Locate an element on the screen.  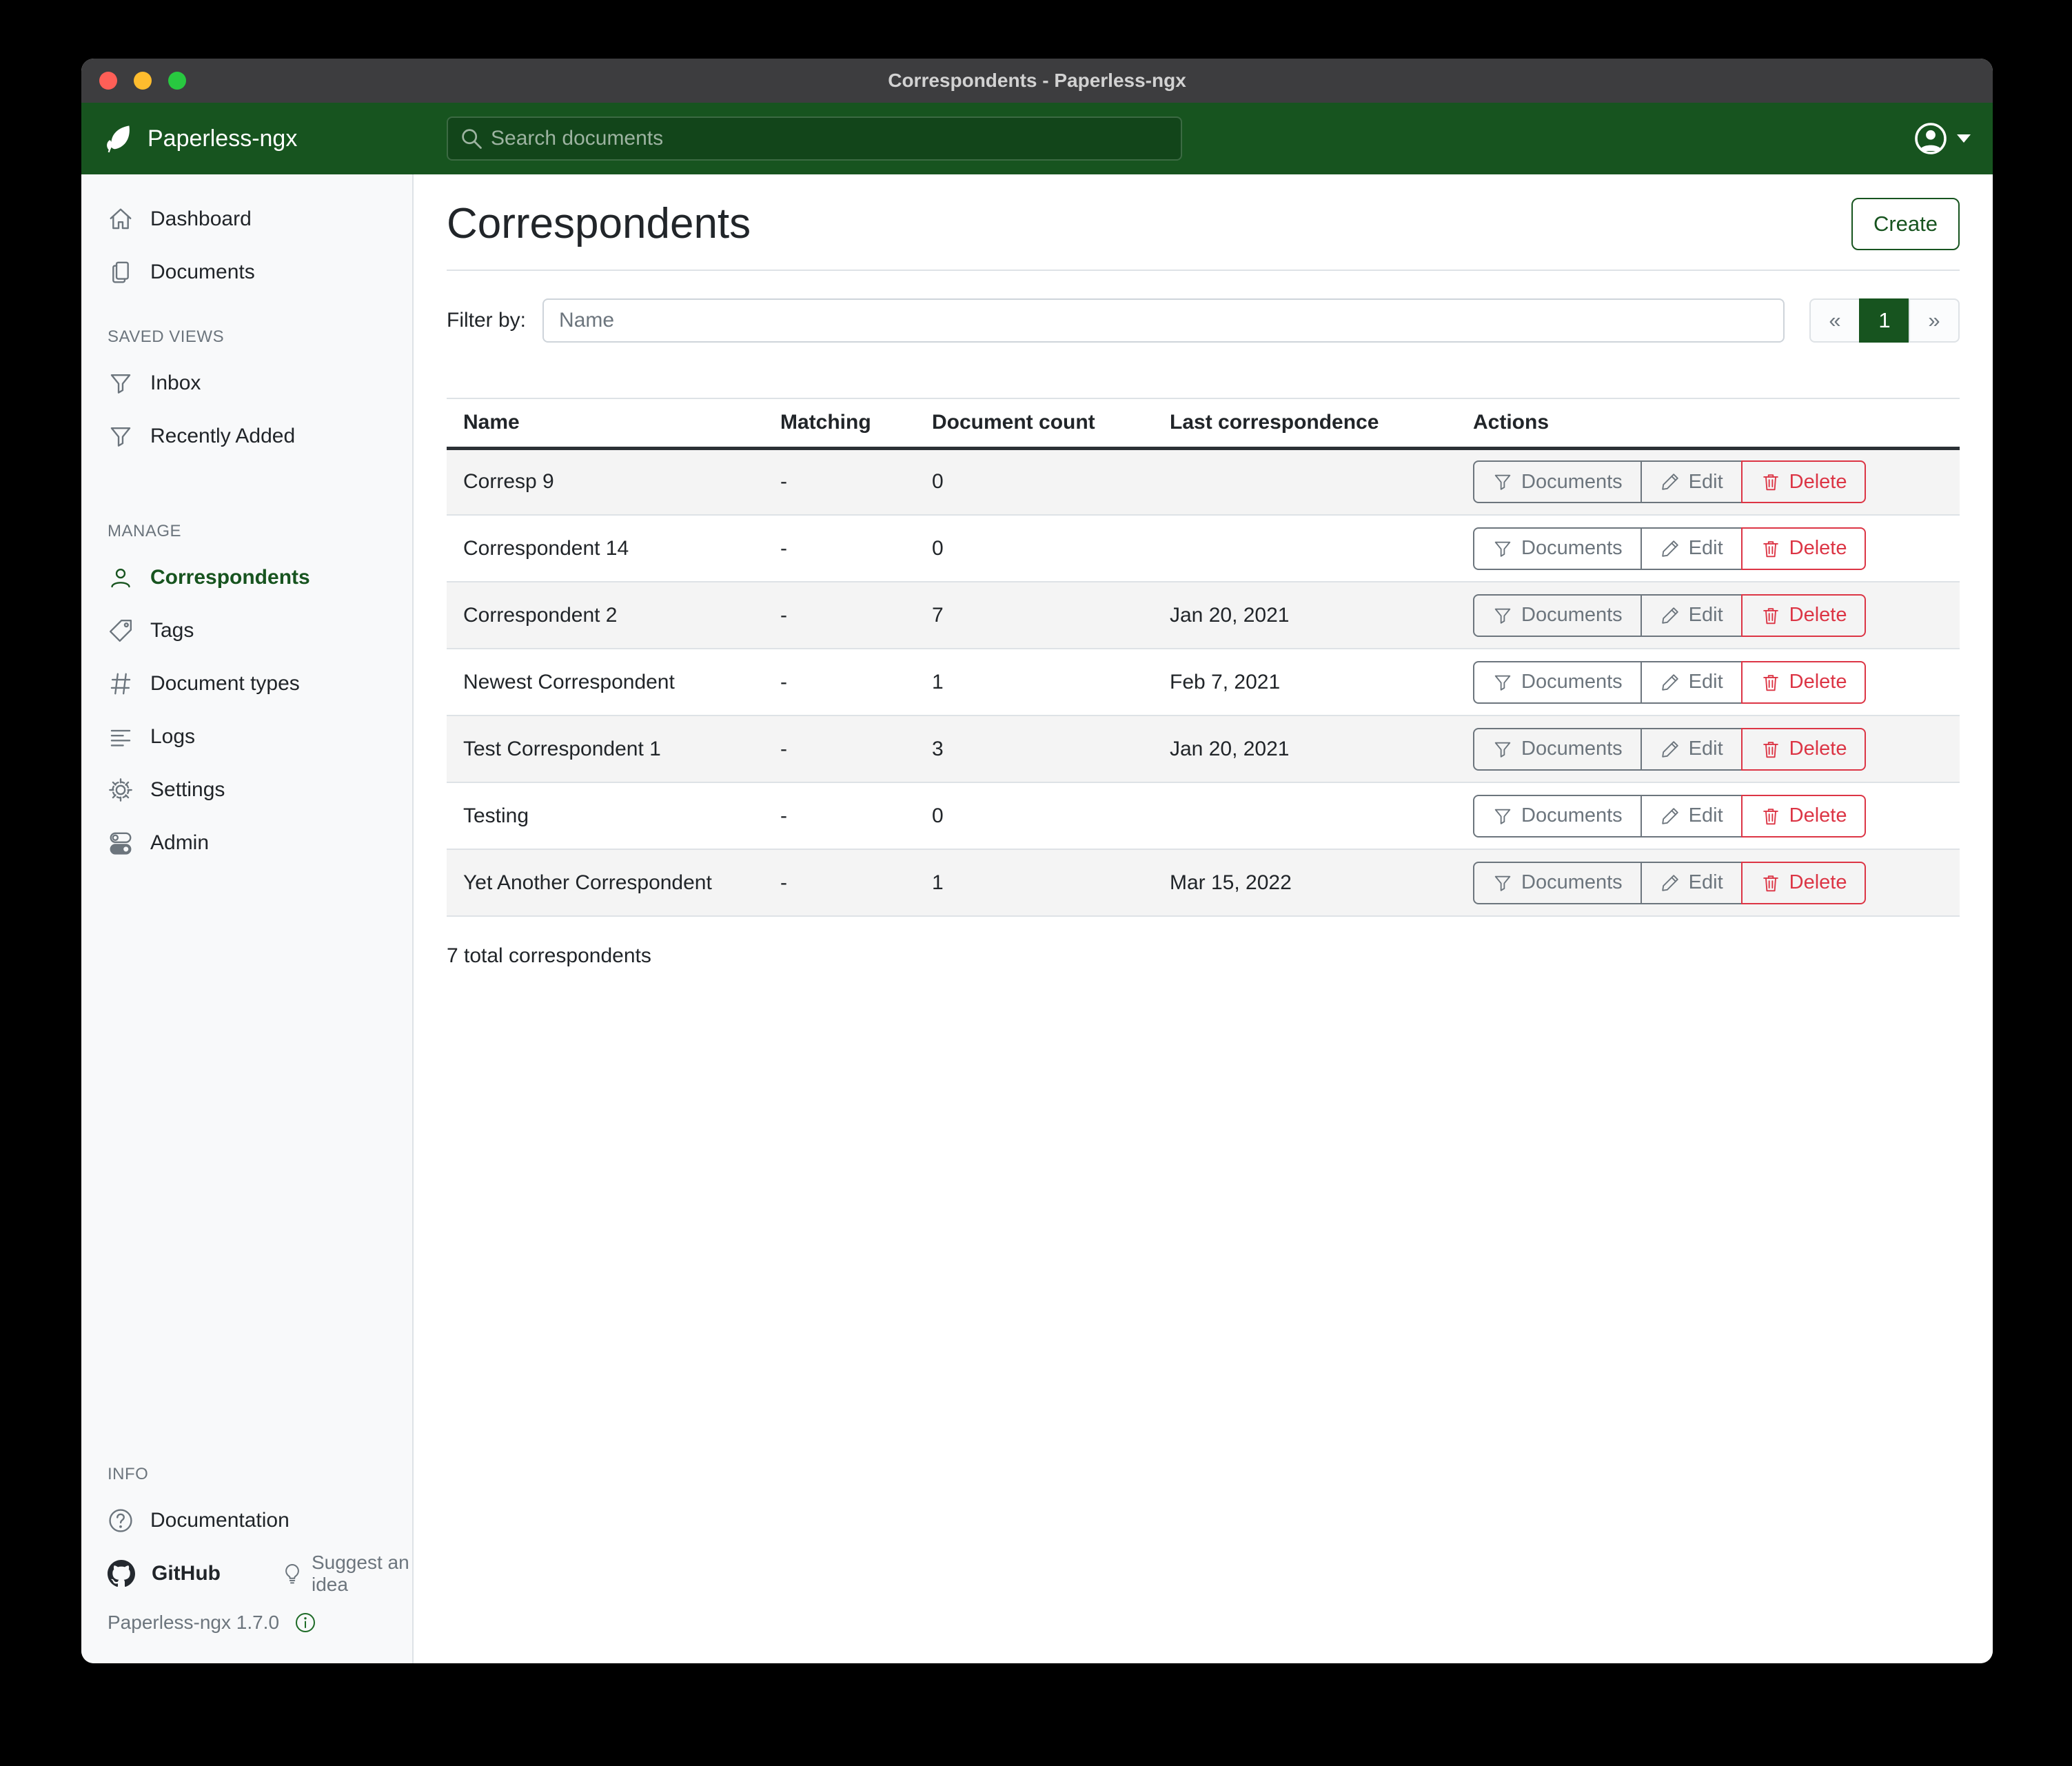
last-correspondence-value is located at coordinates (1304, 816).